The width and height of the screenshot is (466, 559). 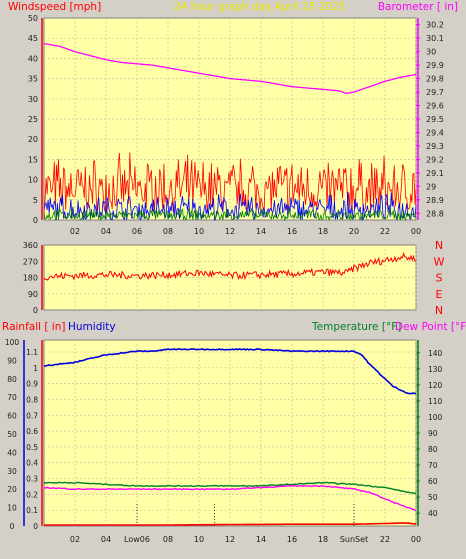 I want to click on rainfall-axis-title: Rainfall [ in], so click(x=33, y=327).